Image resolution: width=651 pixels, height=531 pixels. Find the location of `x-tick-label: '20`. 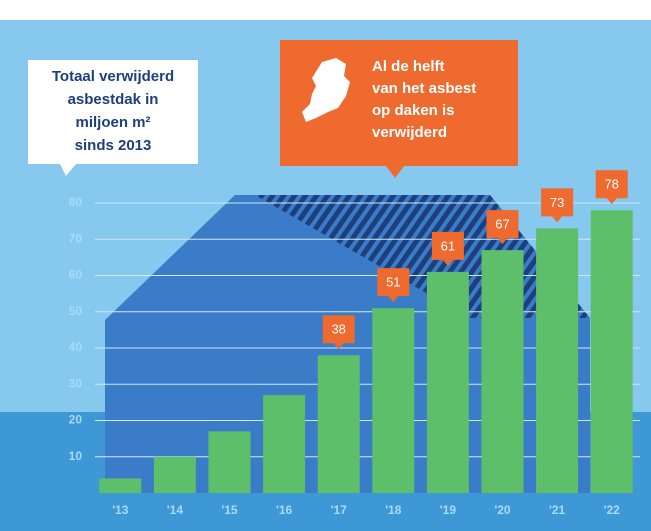

x-tick-label: '20 is located at coordinates (502, 510).